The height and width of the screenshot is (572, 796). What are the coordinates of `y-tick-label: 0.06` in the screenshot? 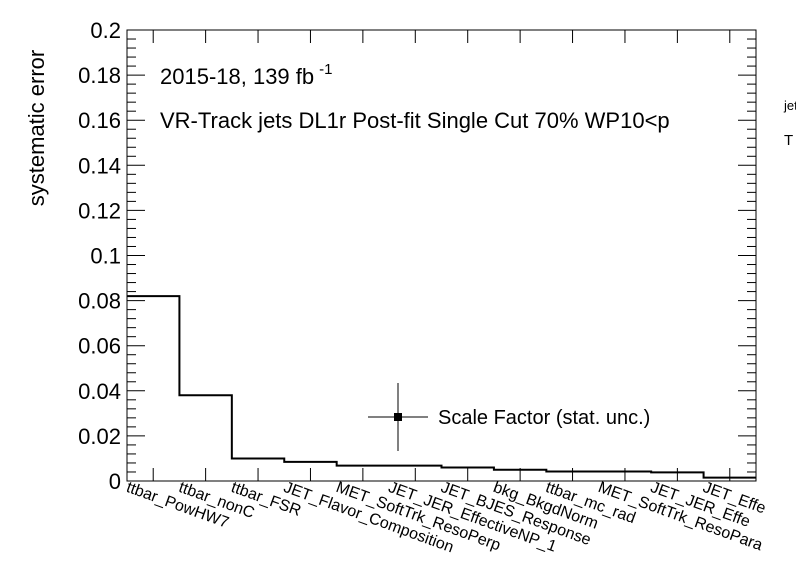 It's located at (99, 346).